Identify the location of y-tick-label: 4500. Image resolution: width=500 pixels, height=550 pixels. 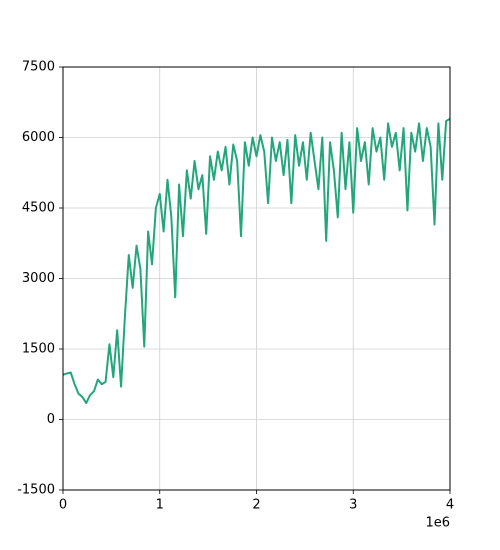
(38, 208).